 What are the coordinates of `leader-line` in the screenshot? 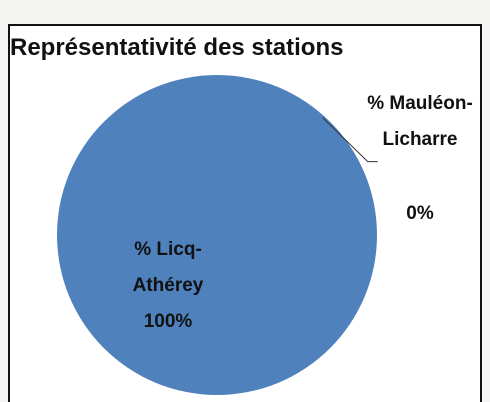 It's located at (350, 140).